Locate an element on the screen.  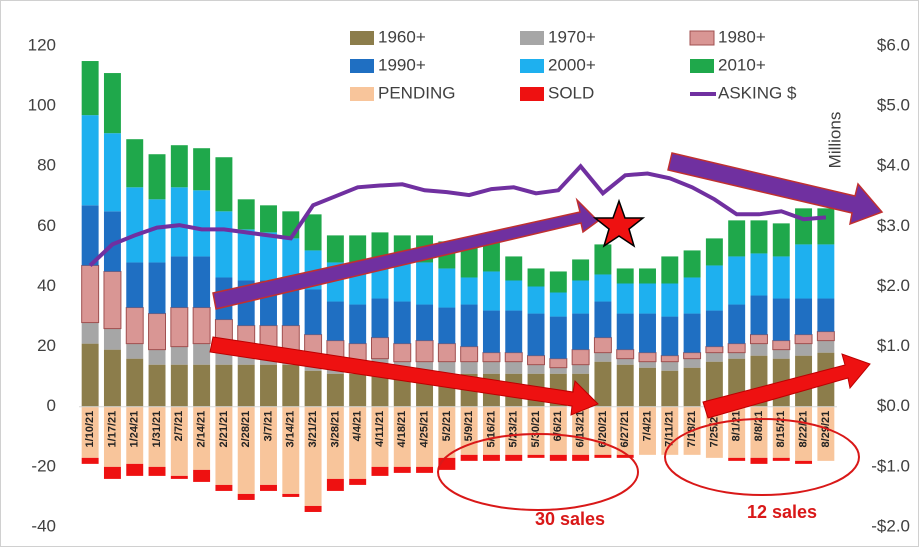
ellipse is located at coordinates (538, 472).